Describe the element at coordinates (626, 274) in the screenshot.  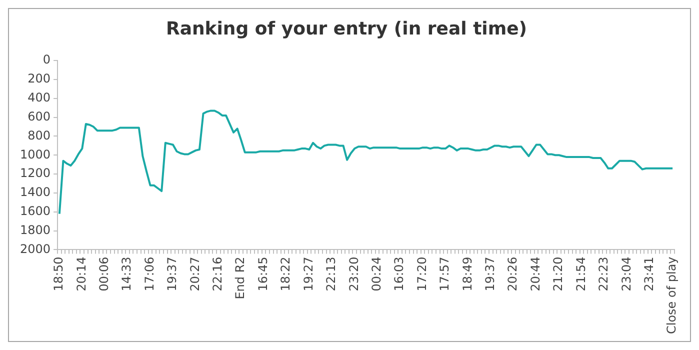
I see `x-tick-label: 23:04` at that location.